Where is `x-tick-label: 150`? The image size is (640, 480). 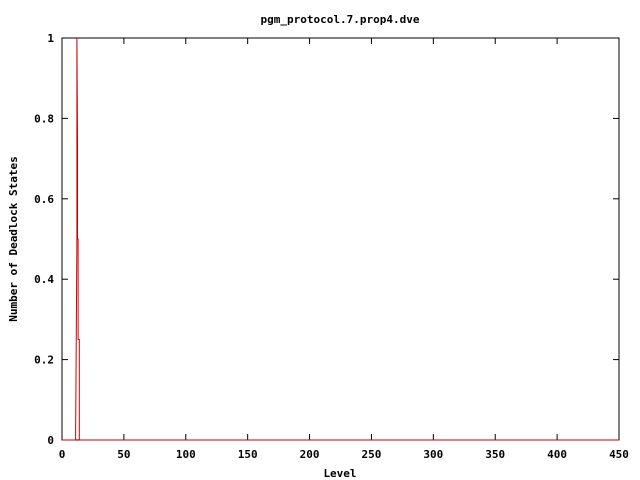 x-tick-label: 150 is located at coordinates (248, 454).